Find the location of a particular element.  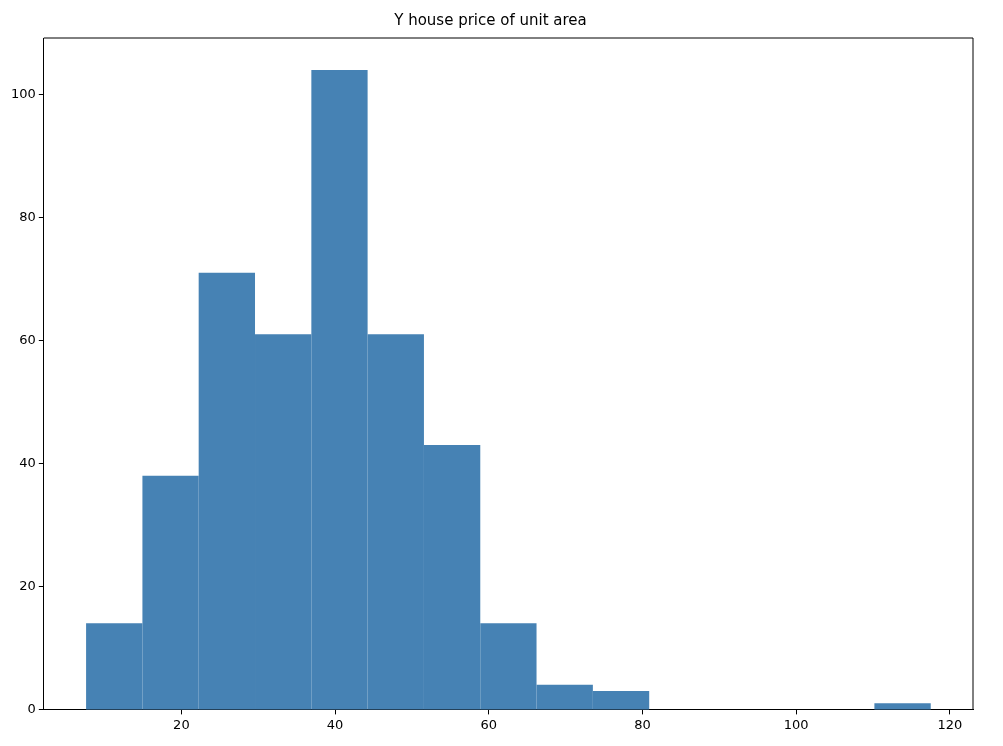

x-tick-label: 60 is located at coordinates (489, 724).